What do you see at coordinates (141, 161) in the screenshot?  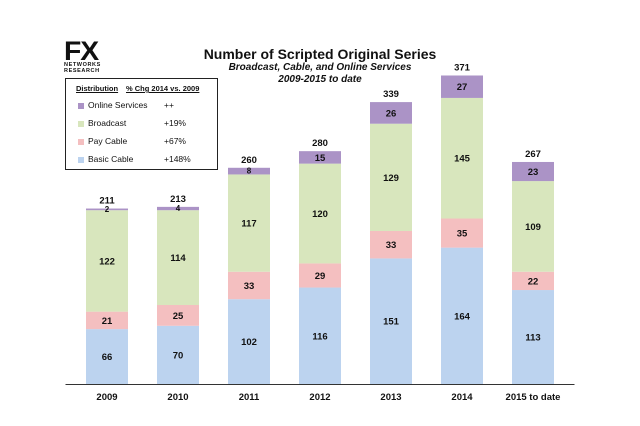 I see `legend-item-basic-cable: Basic Cable +148%` at bounding box center [141, 161].